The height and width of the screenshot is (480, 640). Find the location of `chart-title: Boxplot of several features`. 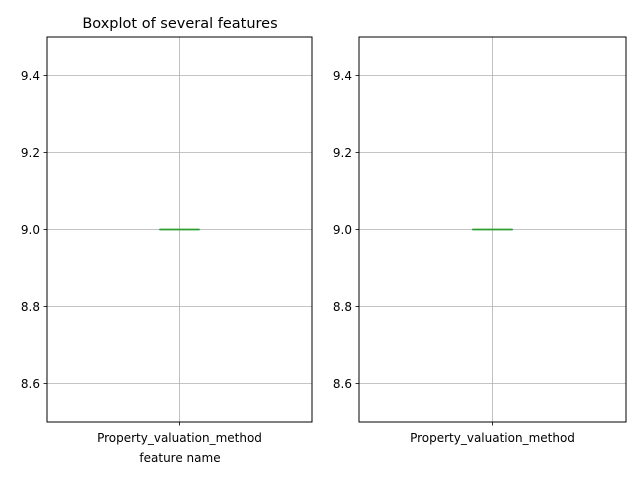

chart-title: Boxplot of several features is located at coordinates (179, 24).